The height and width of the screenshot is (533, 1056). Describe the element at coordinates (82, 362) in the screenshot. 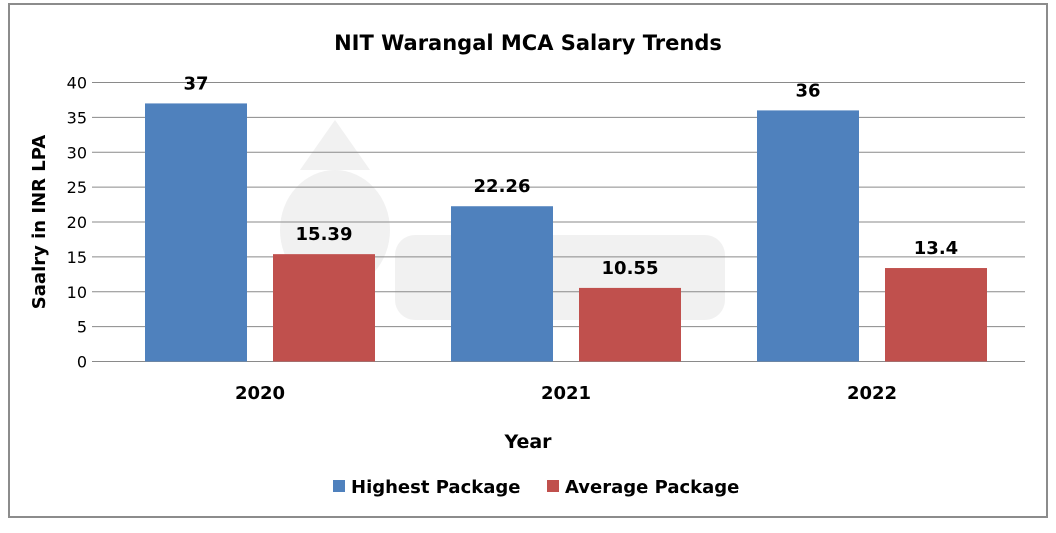

I see `y-tick-label: 0` at that location.